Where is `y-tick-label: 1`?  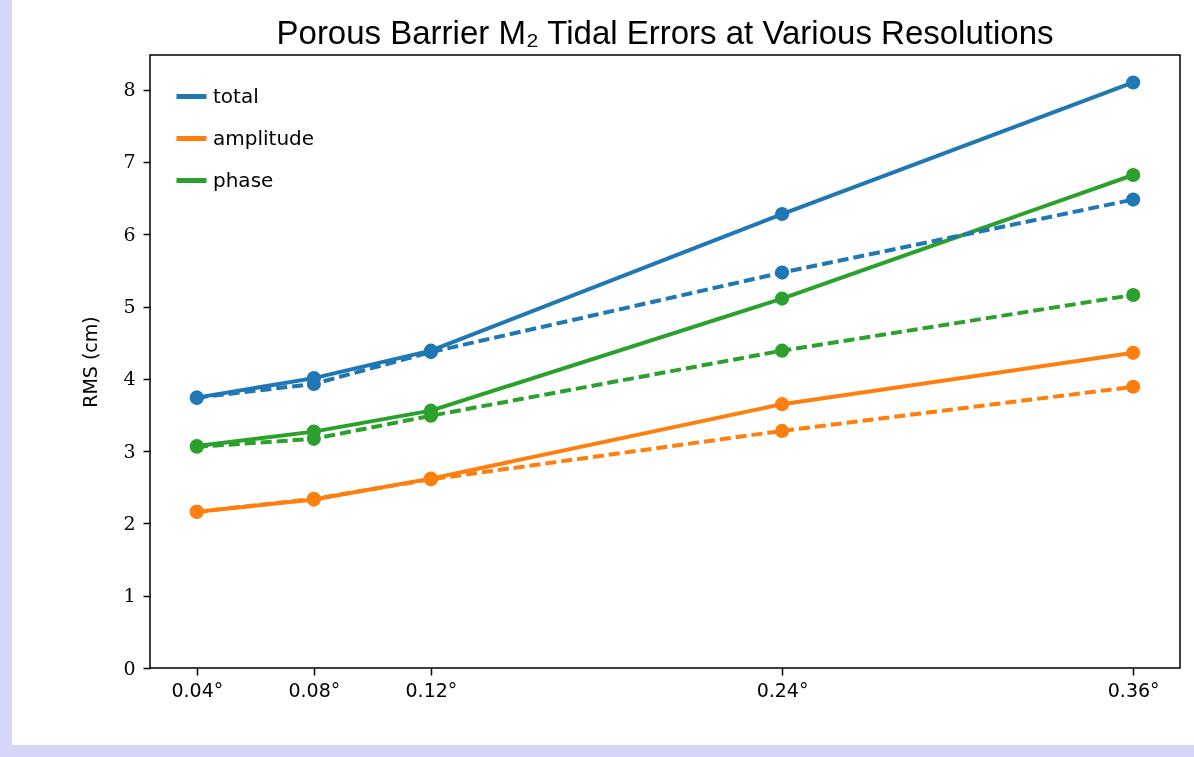
y-tick-label: 1 is located at coordinates (129, 595).